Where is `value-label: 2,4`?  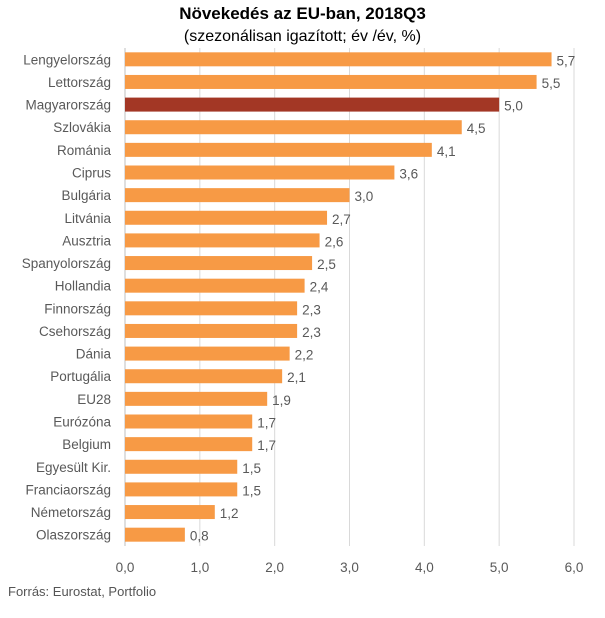 value-label: 2,4 is located at coordinates (319, 287).